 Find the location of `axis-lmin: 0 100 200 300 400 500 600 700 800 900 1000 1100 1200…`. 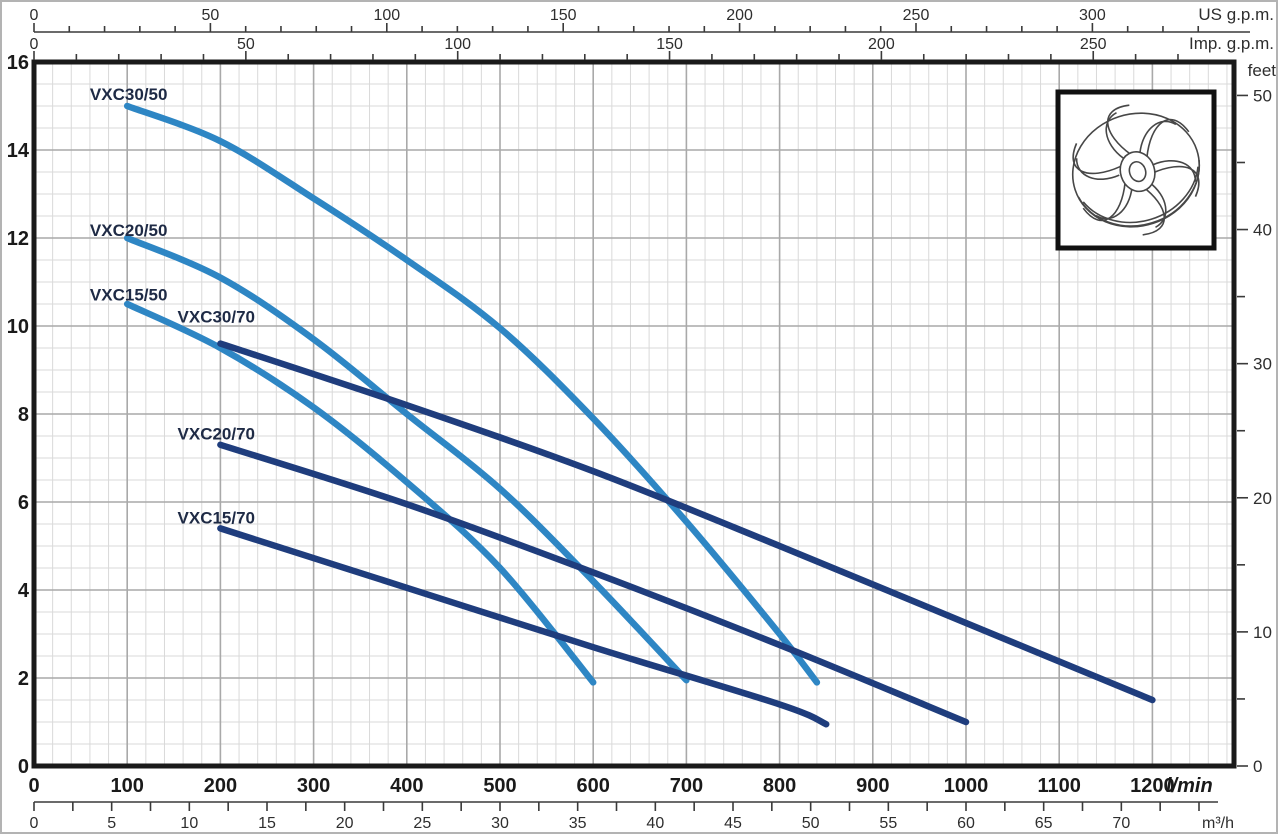

axis-lmin: 0 100 200 300 400 500 600 700 800 900 1000 1100 1200… is located at coordinates (620, 786).